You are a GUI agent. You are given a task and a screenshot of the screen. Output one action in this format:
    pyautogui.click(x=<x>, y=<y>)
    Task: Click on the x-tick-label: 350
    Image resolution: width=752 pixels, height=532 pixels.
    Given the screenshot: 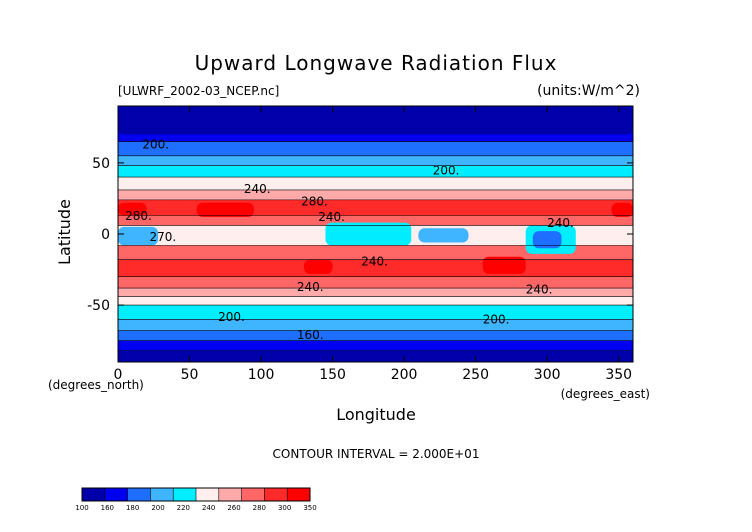 What is the action you would take?
    pyautogui.click(x=618, y=375)
    